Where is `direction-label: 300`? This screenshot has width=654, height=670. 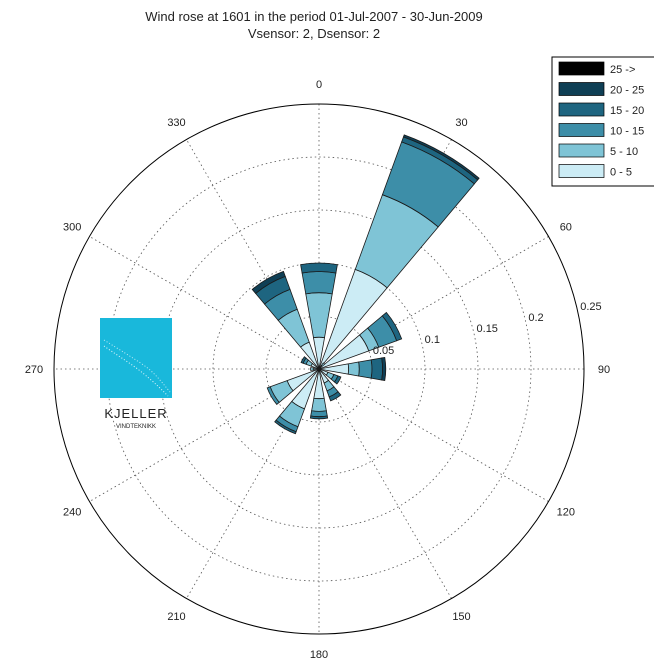
direction-label: 300 is located at coordinates (72, 228).